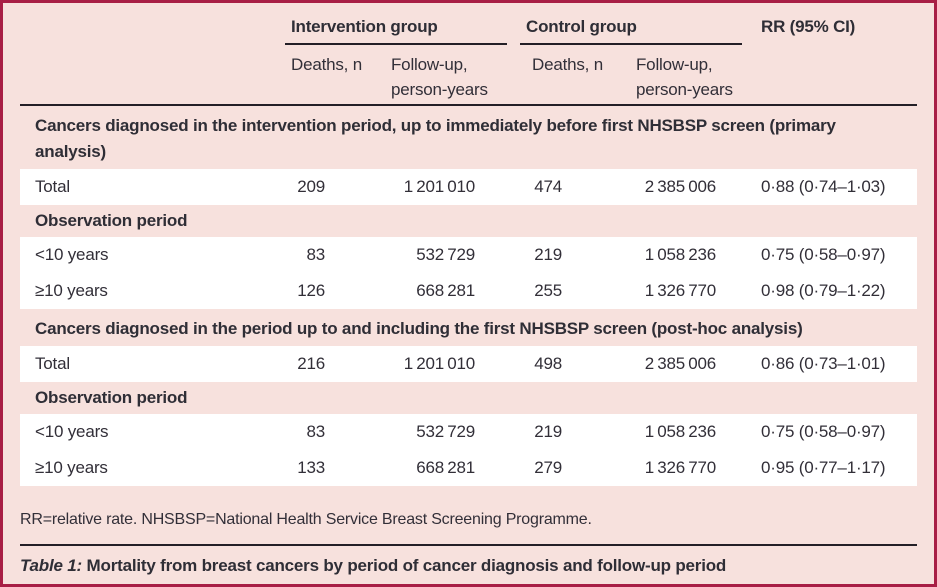  What do you see at coordinates (548, 467) in the screenshot?
I see `deaths-control: 279` at bounding box center [548, 467].